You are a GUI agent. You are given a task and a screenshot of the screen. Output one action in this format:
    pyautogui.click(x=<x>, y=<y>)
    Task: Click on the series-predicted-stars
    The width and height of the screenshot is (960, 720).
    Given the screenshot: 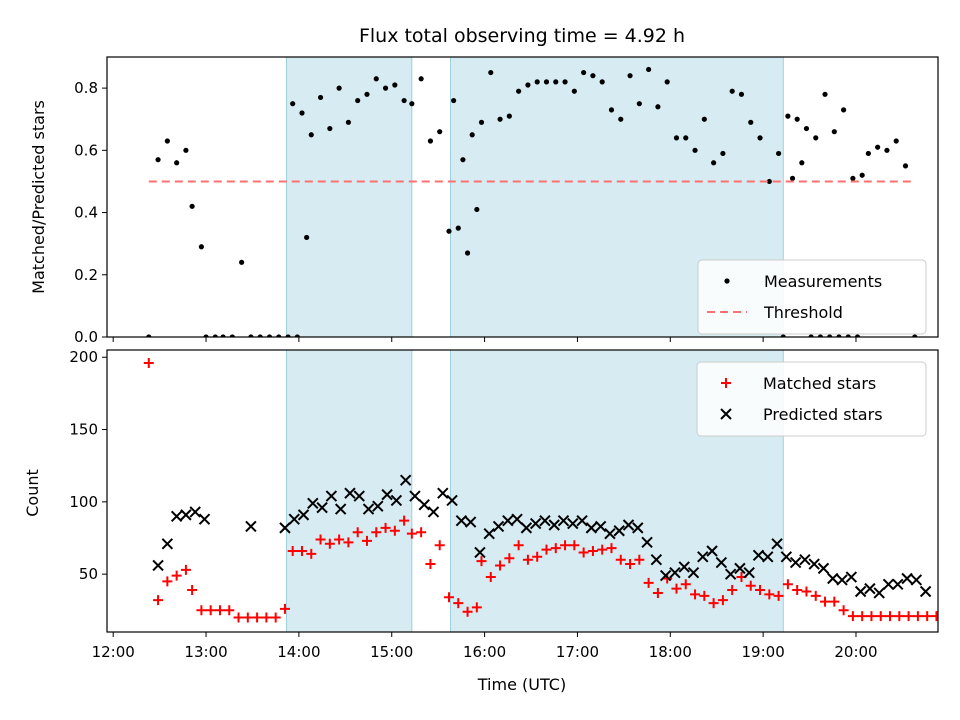 What is the action you would take?
    pyautogui.click(x=542, y=536)
    